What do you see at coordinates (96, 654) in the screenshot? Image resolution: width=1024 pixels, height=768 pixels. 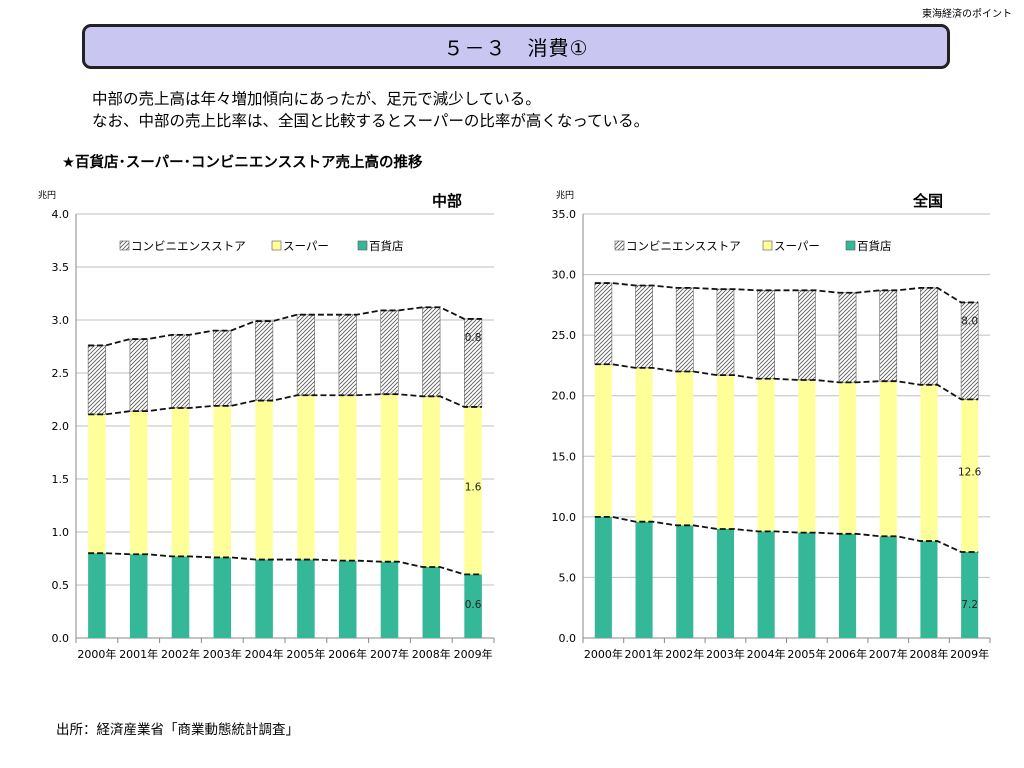 I see `x-tick-label: 2000年` at bounding box center [96, 654].